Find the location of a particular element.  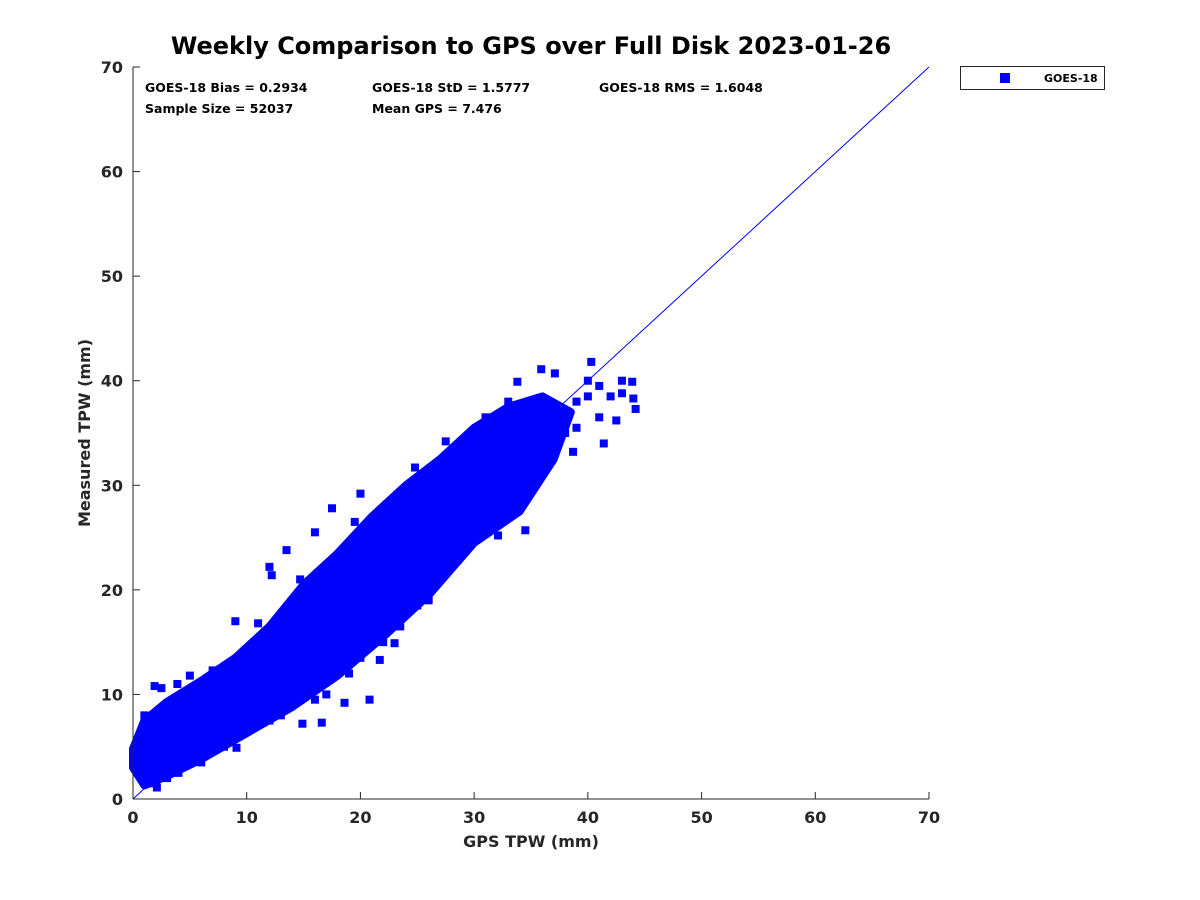

x-tick-label: 10 is located at coordinates (247, 817).